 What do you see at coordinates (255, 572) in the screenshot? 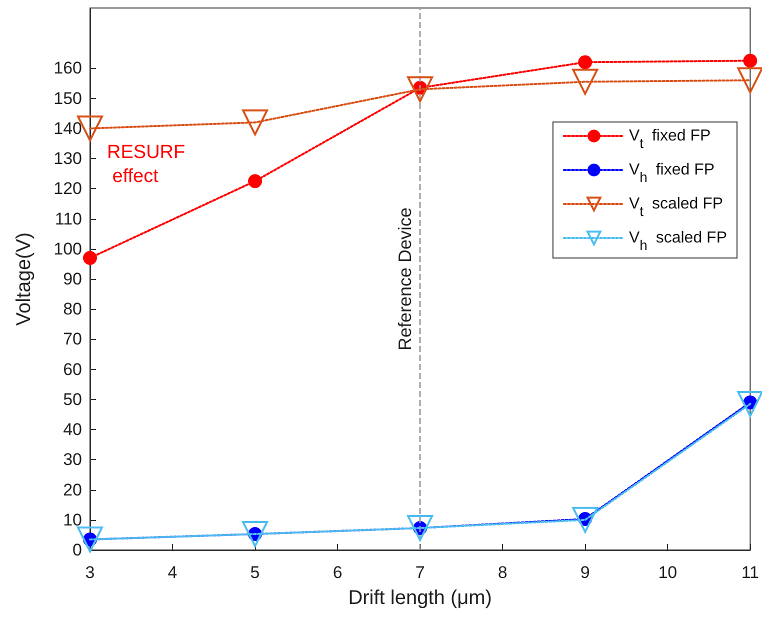
I see `x-tick-label: 5` at bounding box center [255, 572].